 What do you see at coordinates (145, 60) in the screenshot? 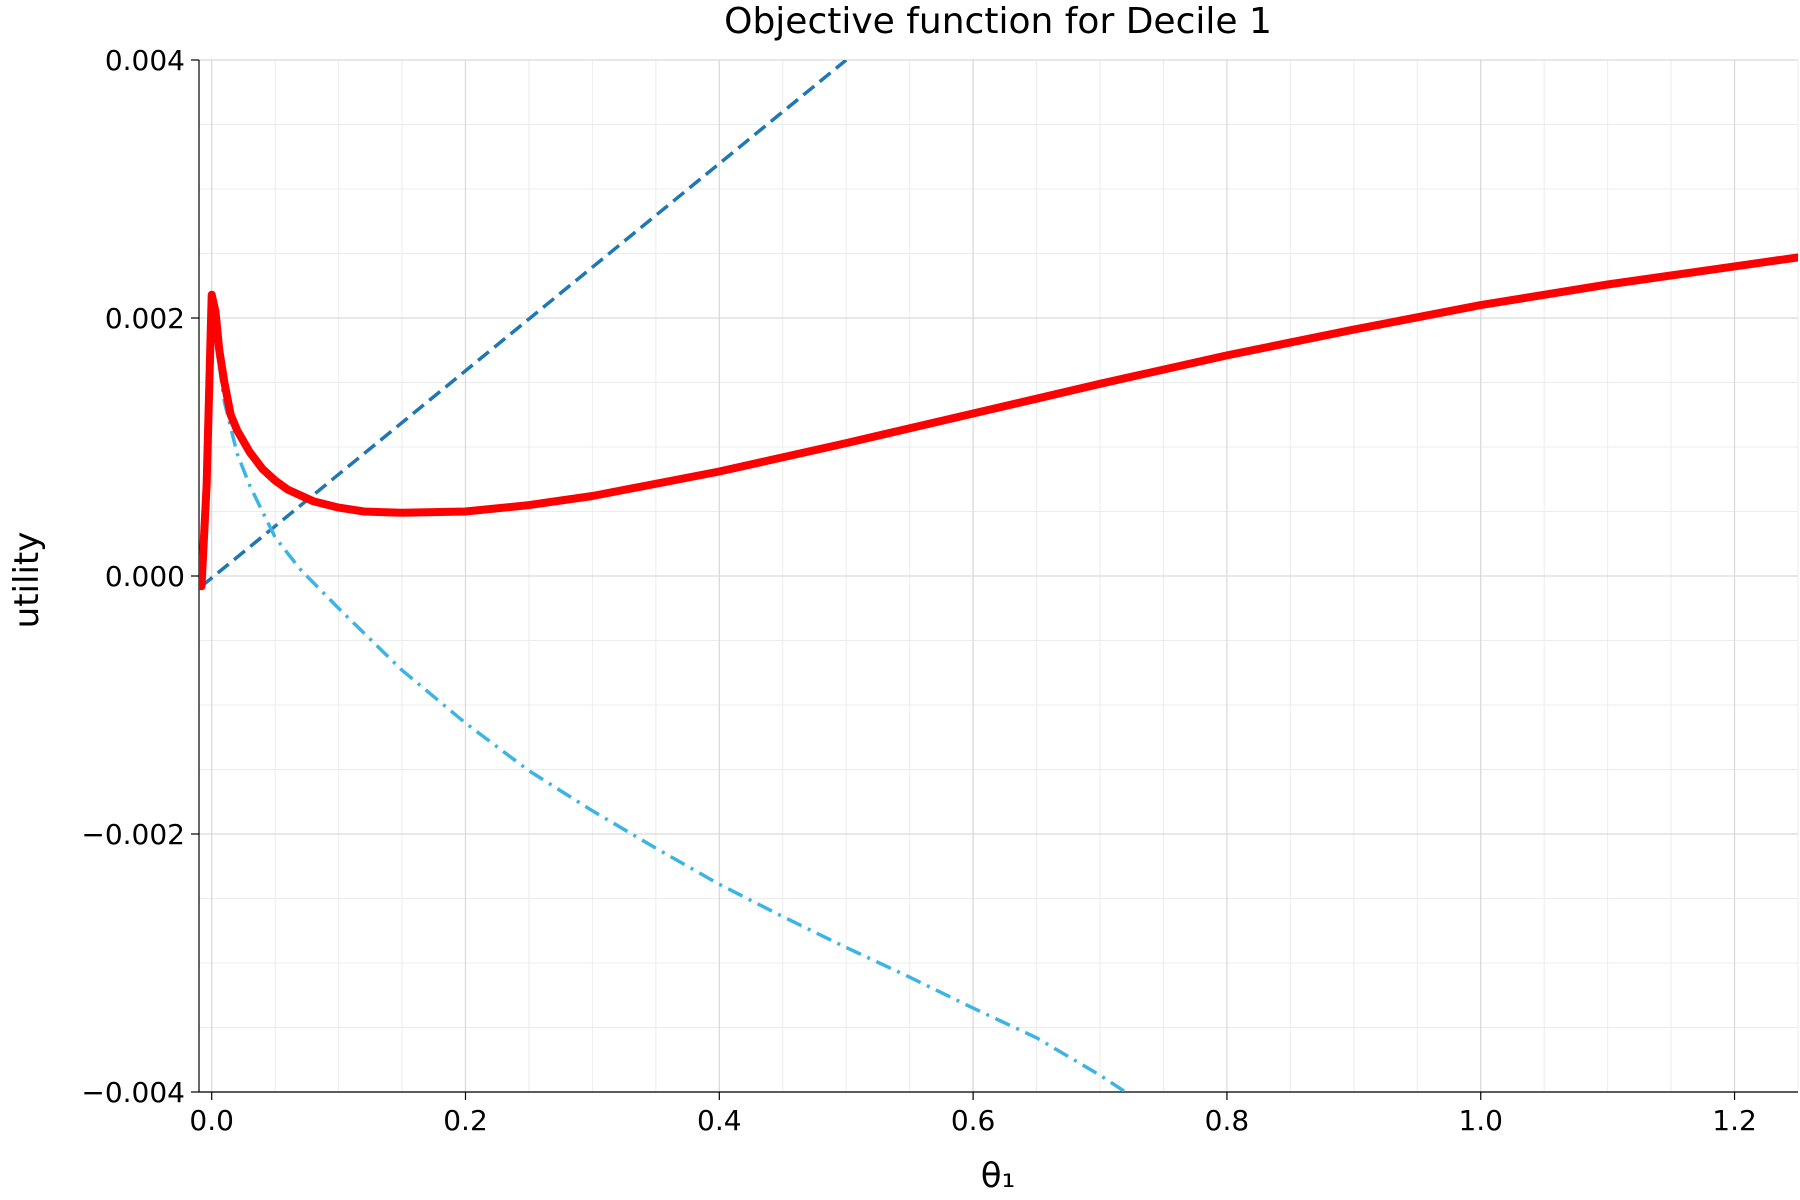
I see `y-tick-label: 0.004` at bounding box center [145, 60].